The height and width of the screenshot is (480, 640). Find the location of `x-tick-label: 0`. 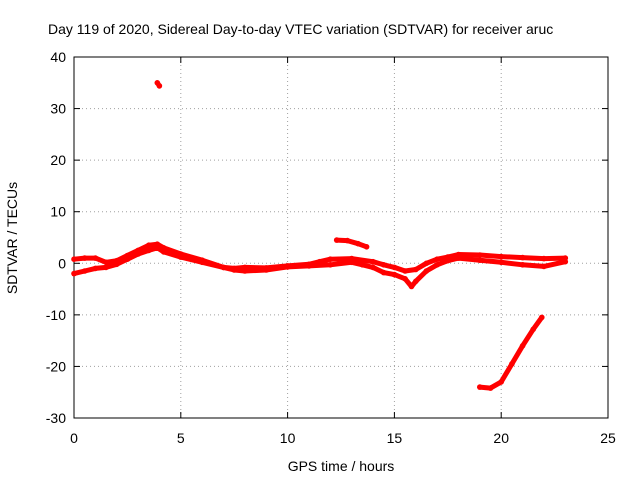

x-tick-label: 0 is located at coordinates (74, 438).